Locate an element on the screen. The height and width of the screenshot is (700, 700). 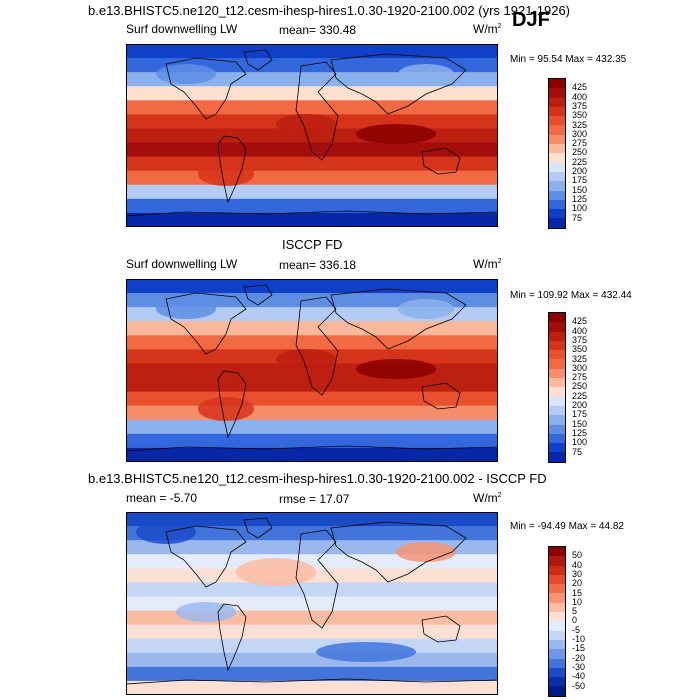
panel2-mean-label: mean= 336.18 is located at coordinates (318, 265).